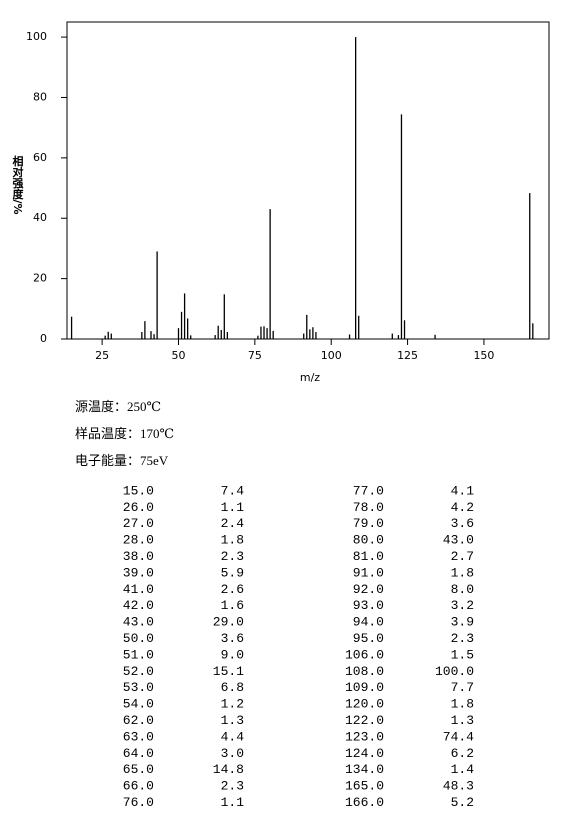 The image size is (570, 835). What do you see at coordinates (364, 786) in the screenshot?
I see `table-cell: 165.0` at bounding box center [364, 786].